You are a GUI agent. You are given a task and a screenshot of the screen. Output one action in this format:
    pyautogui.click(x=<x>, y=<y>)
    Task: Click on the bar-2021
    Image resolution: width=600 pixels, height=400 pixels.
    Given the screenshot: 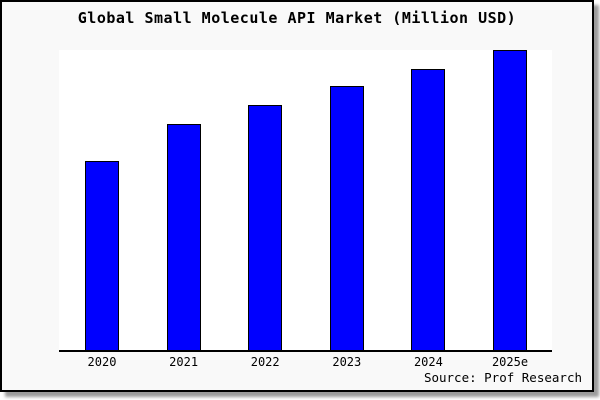 What is the action you would take?
    pyautogui.click(x=183, y=237)
    